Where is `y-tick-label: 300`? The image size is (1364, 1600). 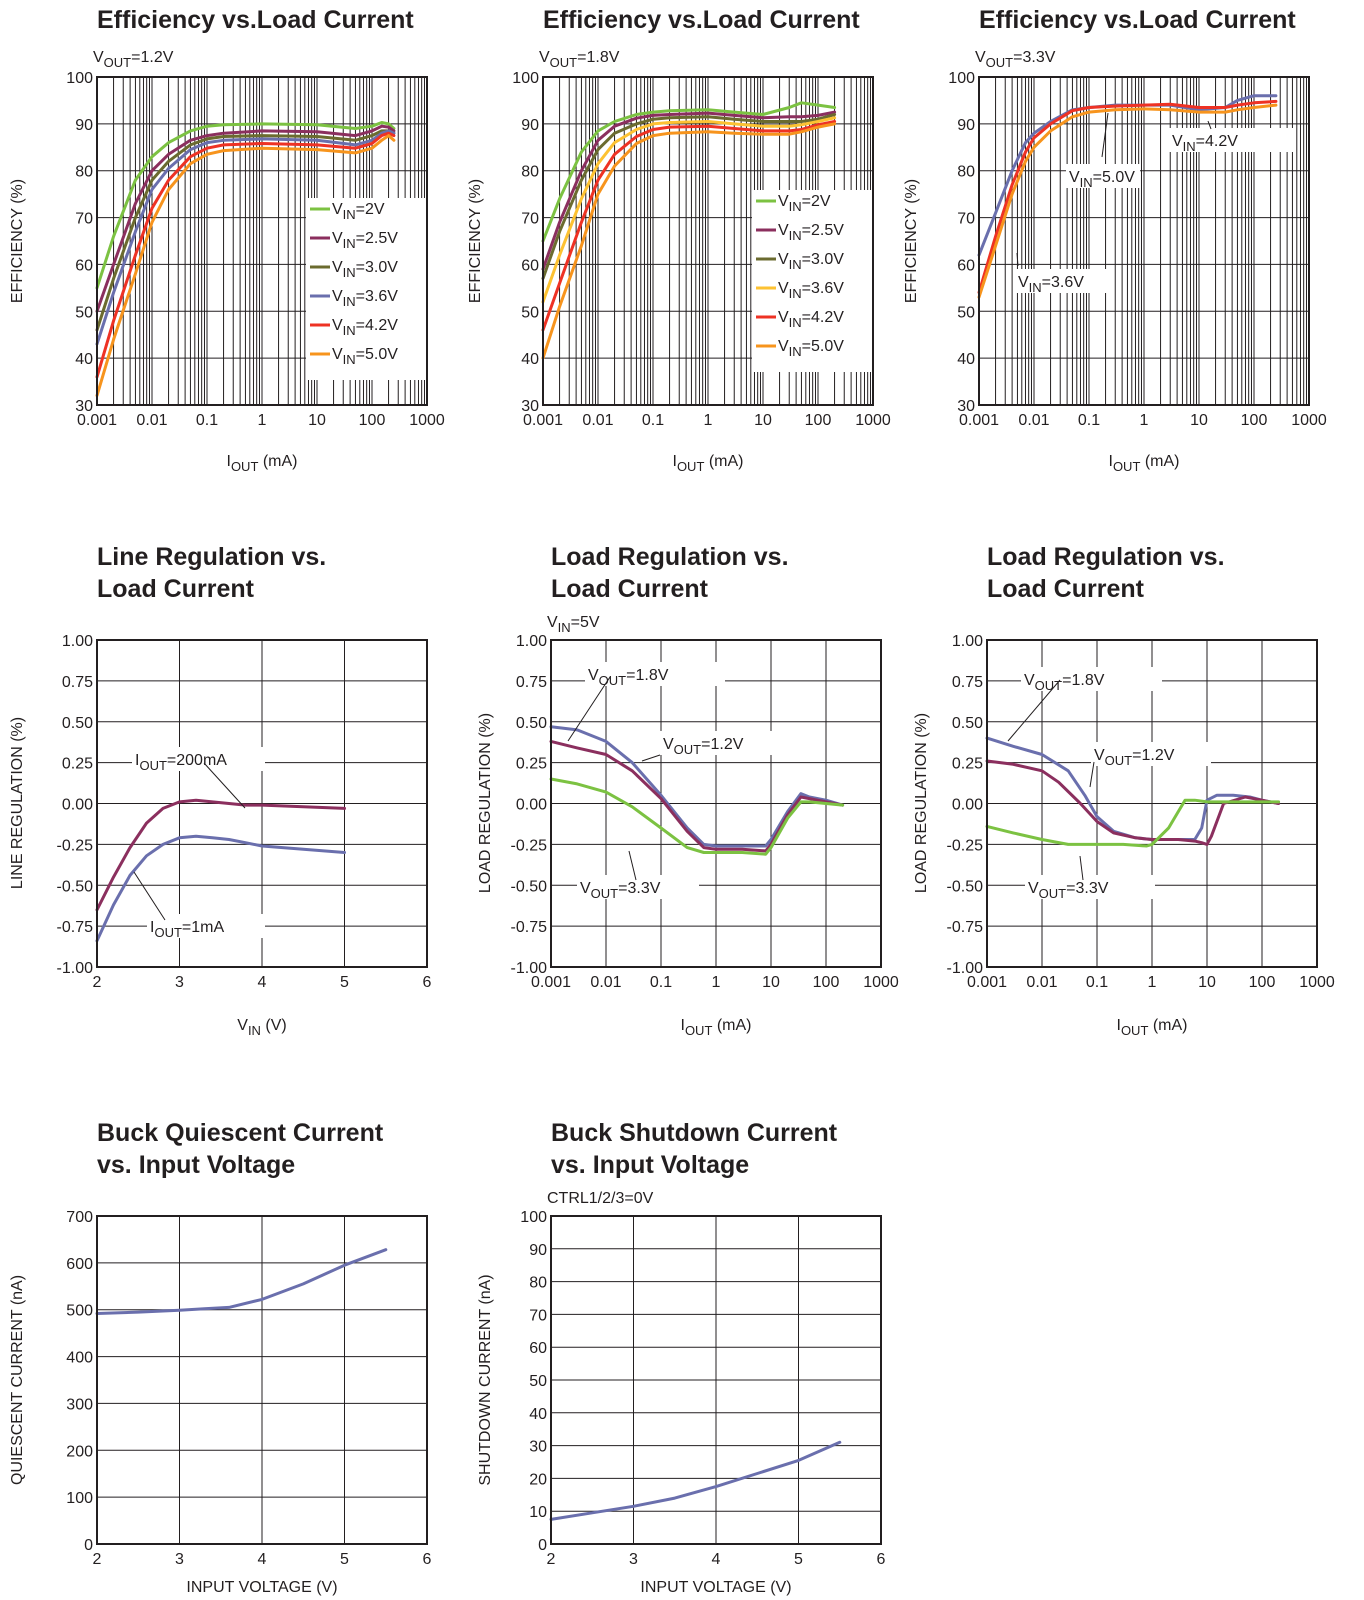 y-tick-label: 300 is located at coordinates (79, 1404).